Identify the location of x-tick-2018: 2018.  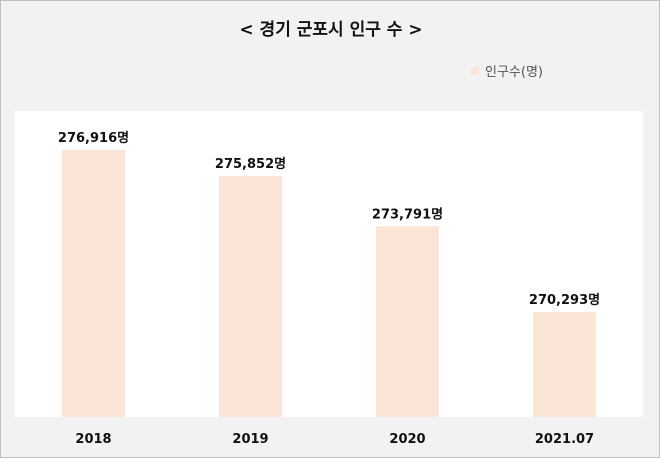
(93, 439).